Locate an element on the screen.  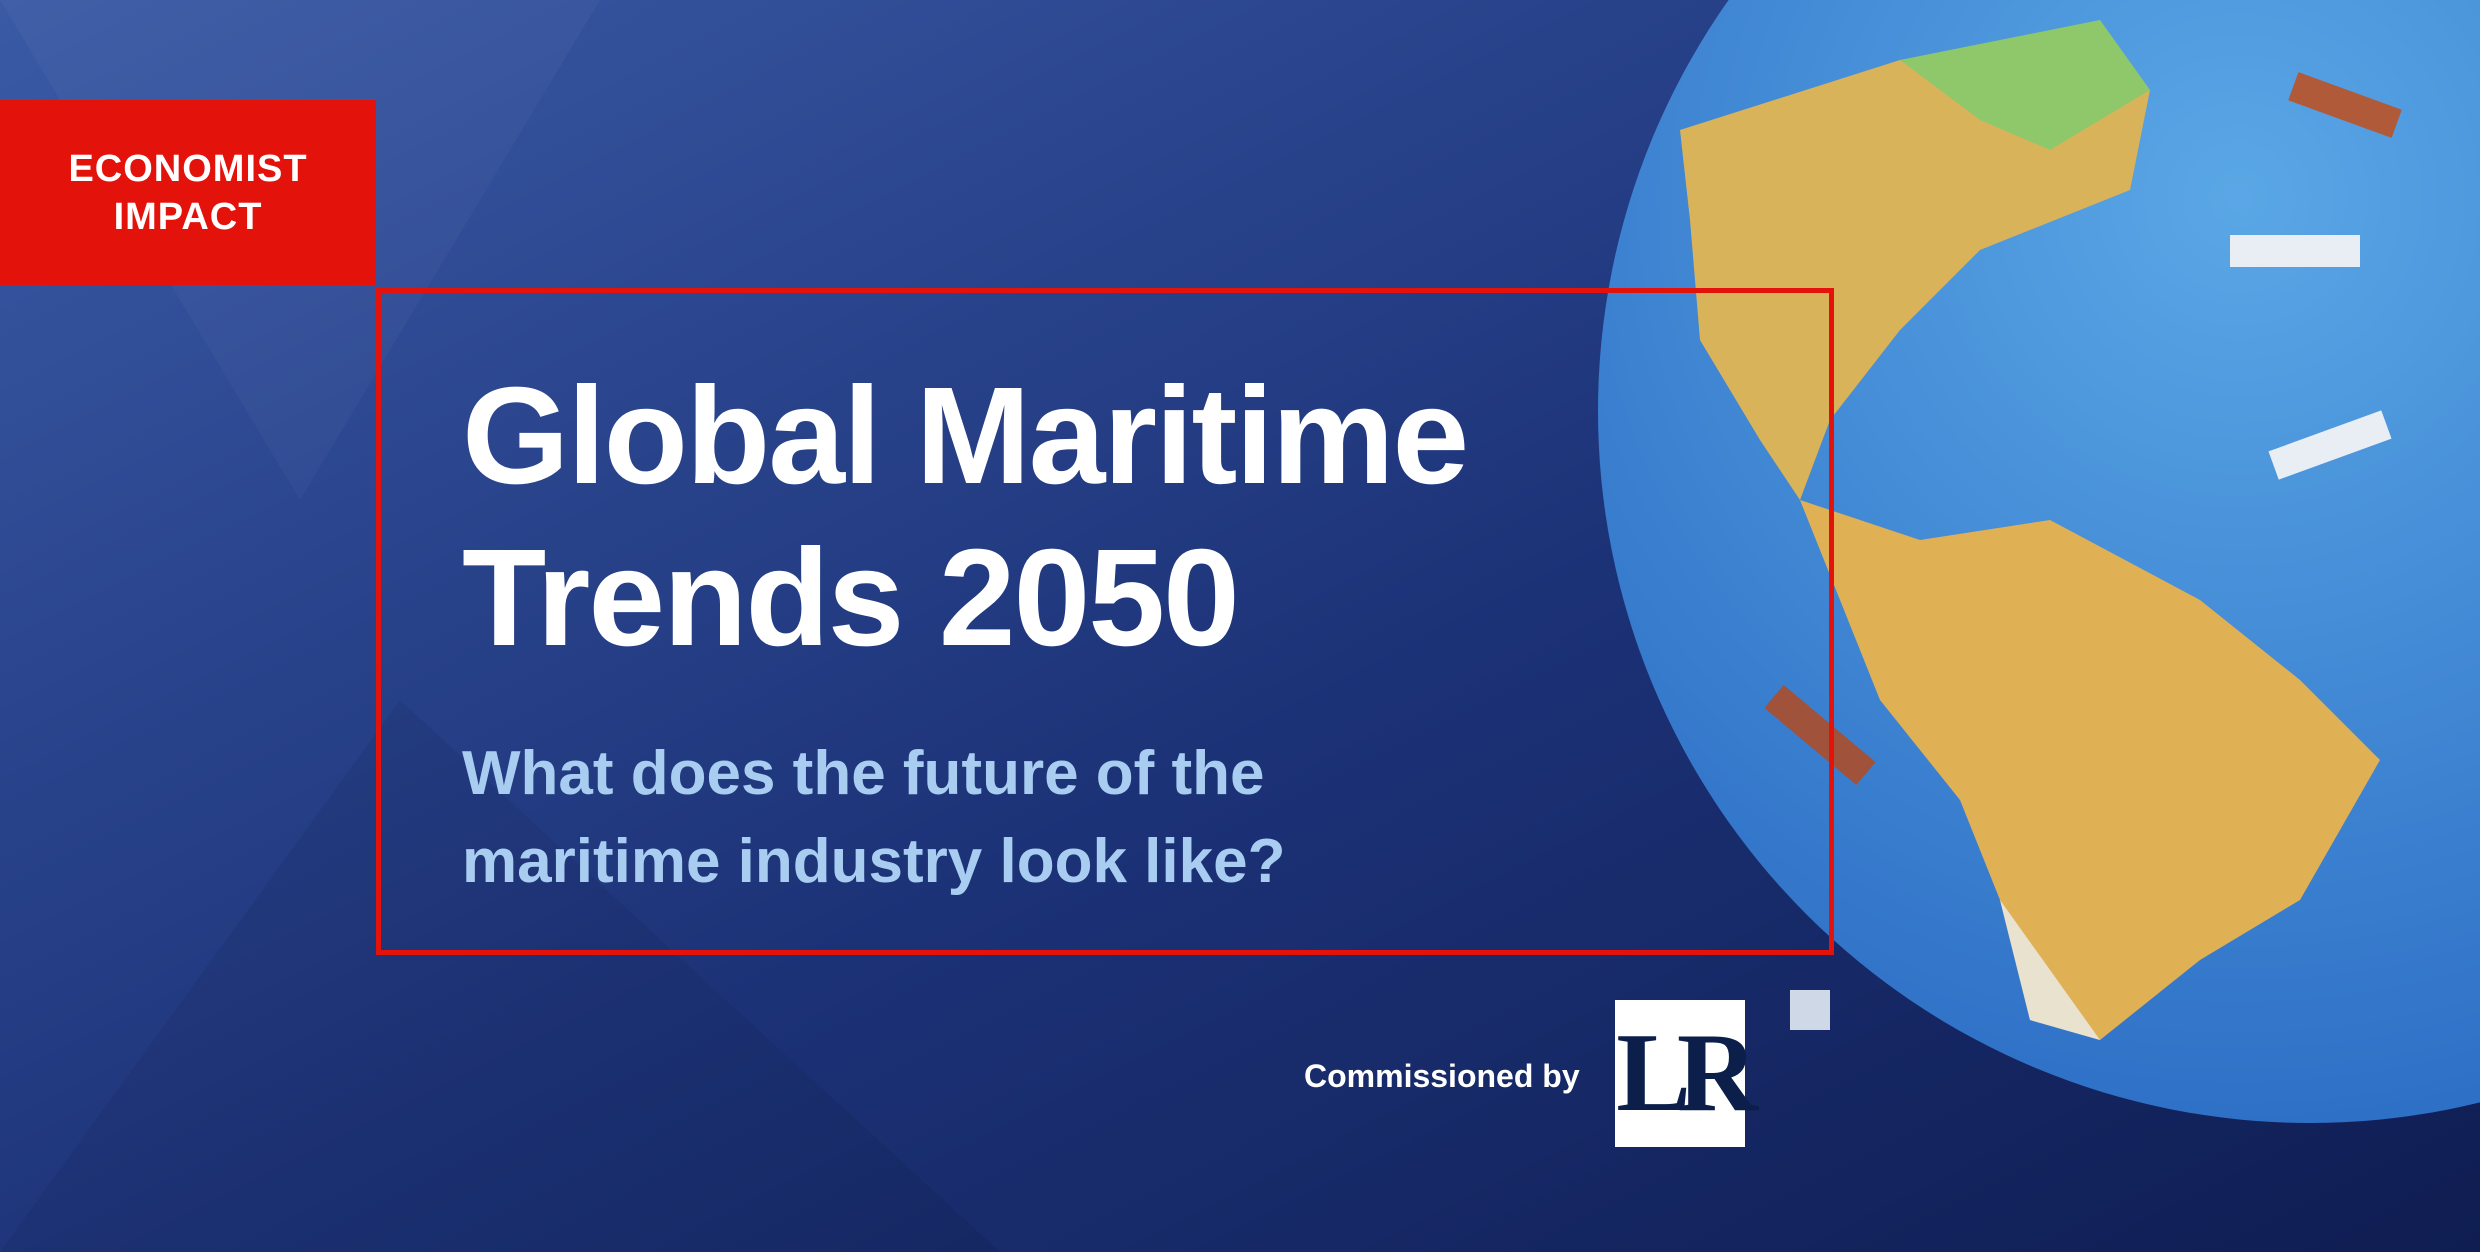
title-line: Trends 2050 is located at coordinates (851, 598).